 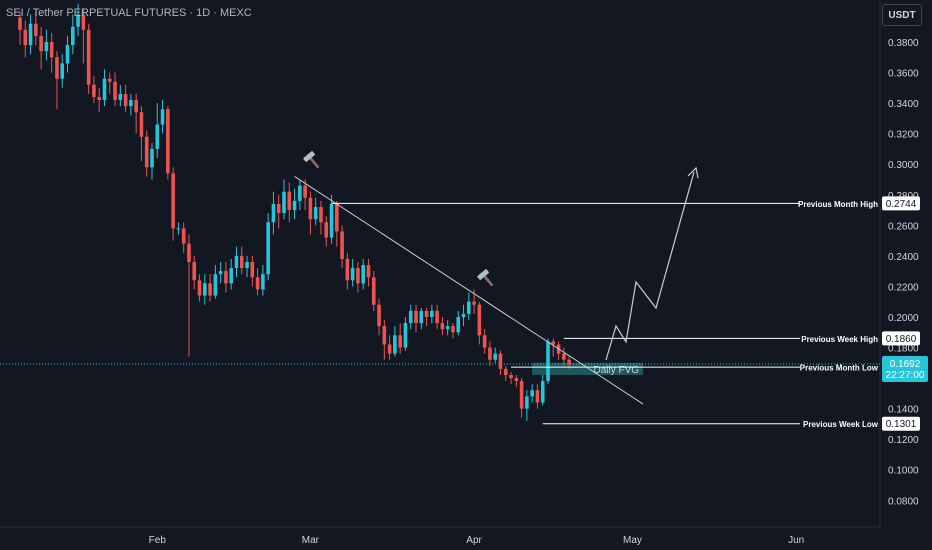 I want to click on level-price-tag, so click(x=901, y=203).